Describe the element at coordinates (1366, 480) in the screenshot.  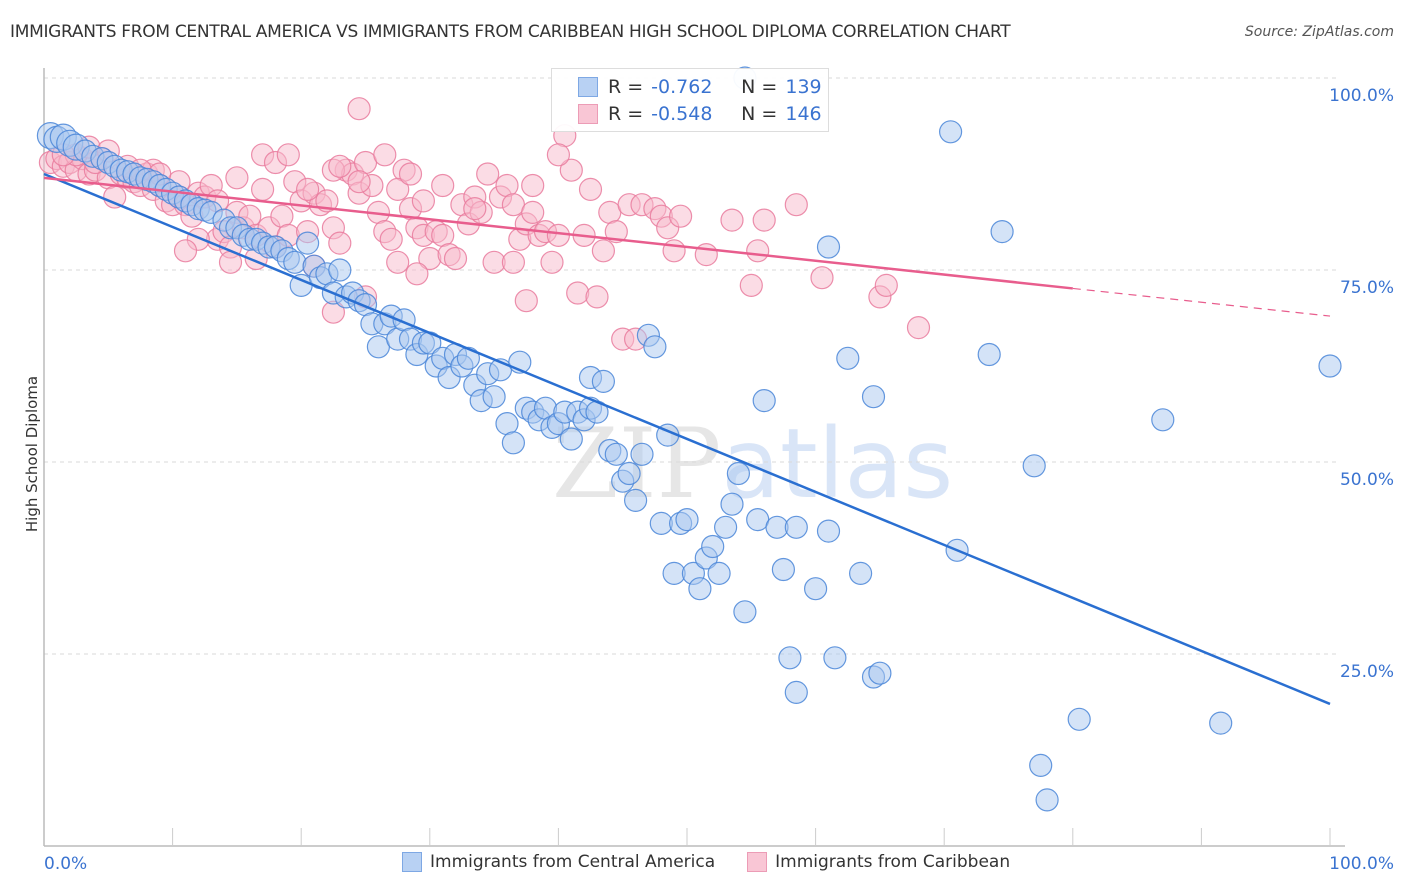
I see `y-tick-label-50: 50.0%` at that location.